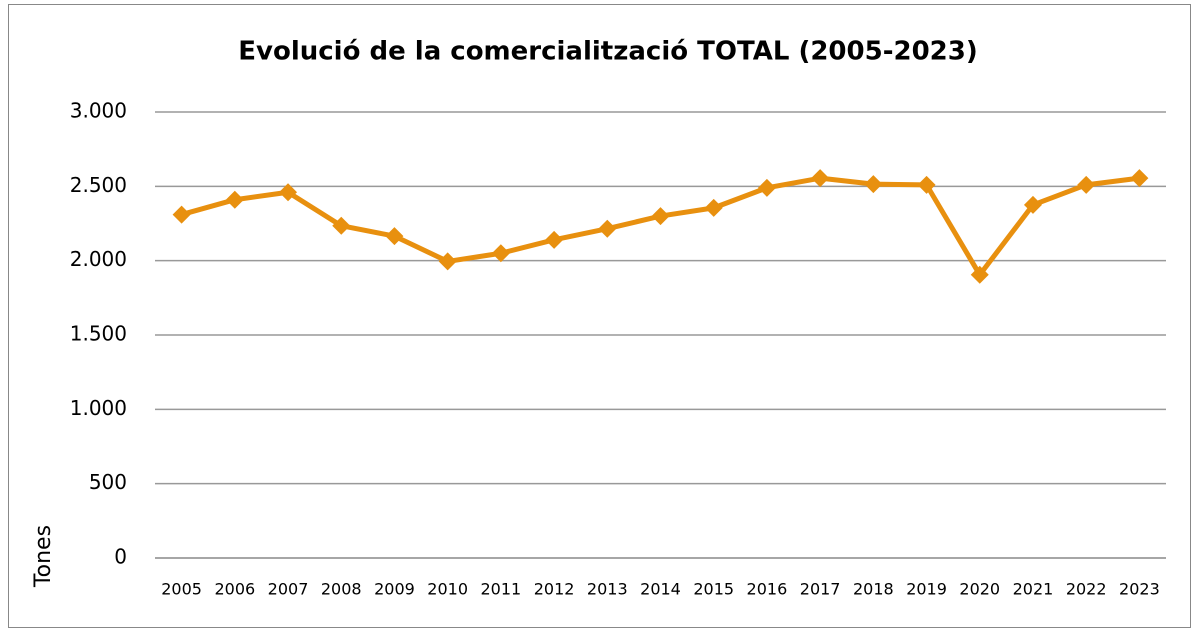 The height and width of the screenshot is (632, 1196). What do you see at coordinates (288, 589) in the screenshot?
I see `x-tick-label: 2007` at bounding box center [288, 589].